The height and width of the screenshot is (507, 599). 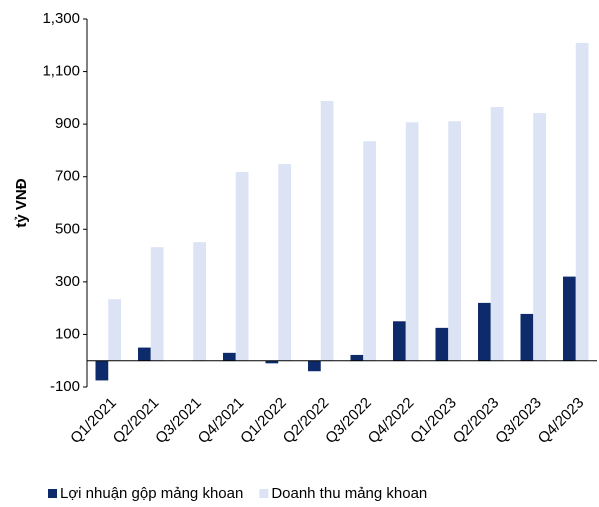 I want to click on x-tick-label: Q2/2021, so click(x=136, y=420).